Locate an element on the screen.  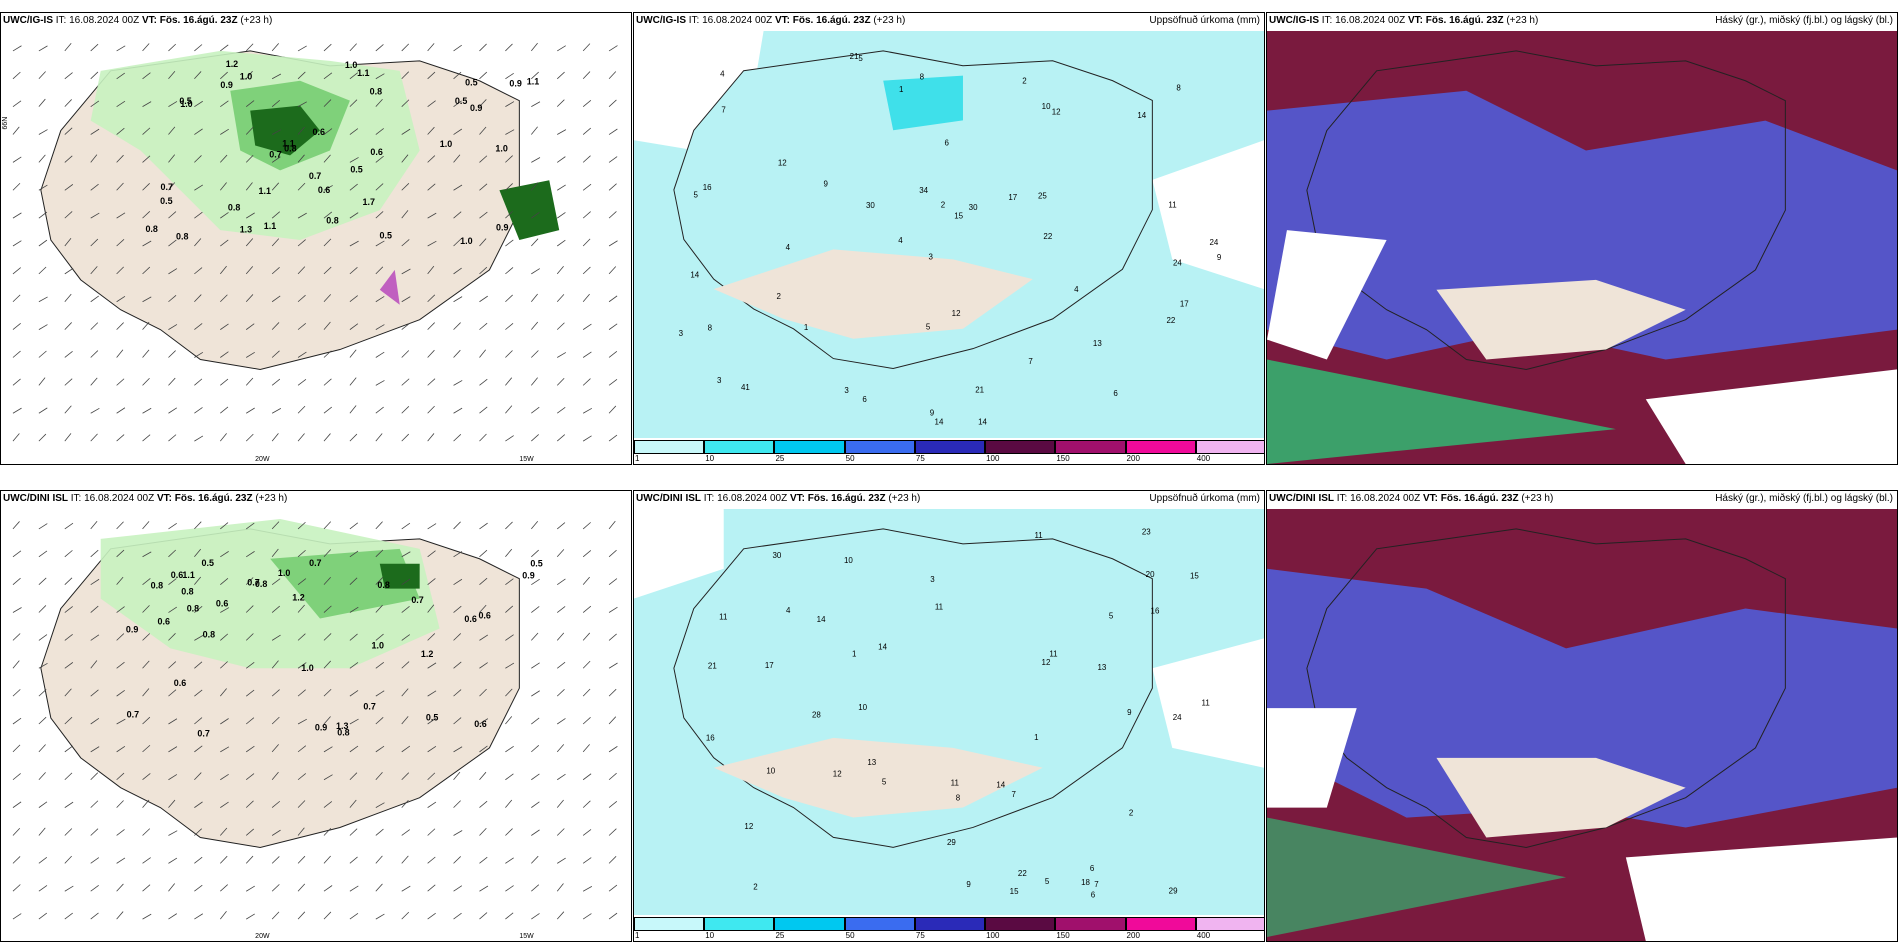
precip-value-label: 7 is located at coordinates (1030, 361).